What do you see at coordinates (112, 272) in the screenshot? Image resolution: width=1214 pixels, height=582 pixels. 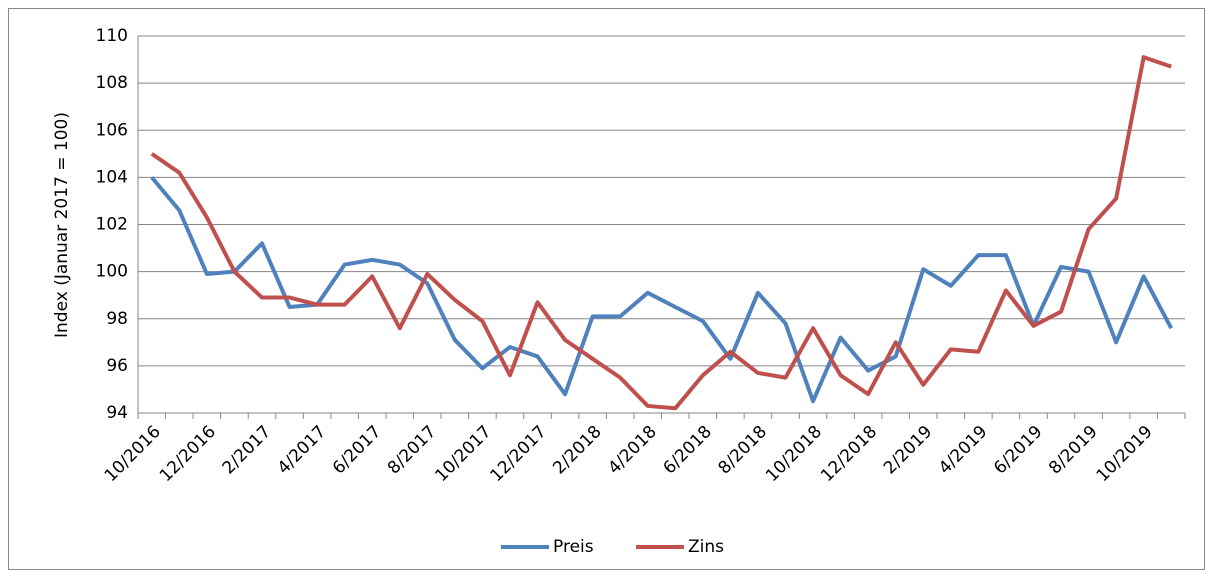 I see `y-tick-label: 100` at bounding box center [112, 272].